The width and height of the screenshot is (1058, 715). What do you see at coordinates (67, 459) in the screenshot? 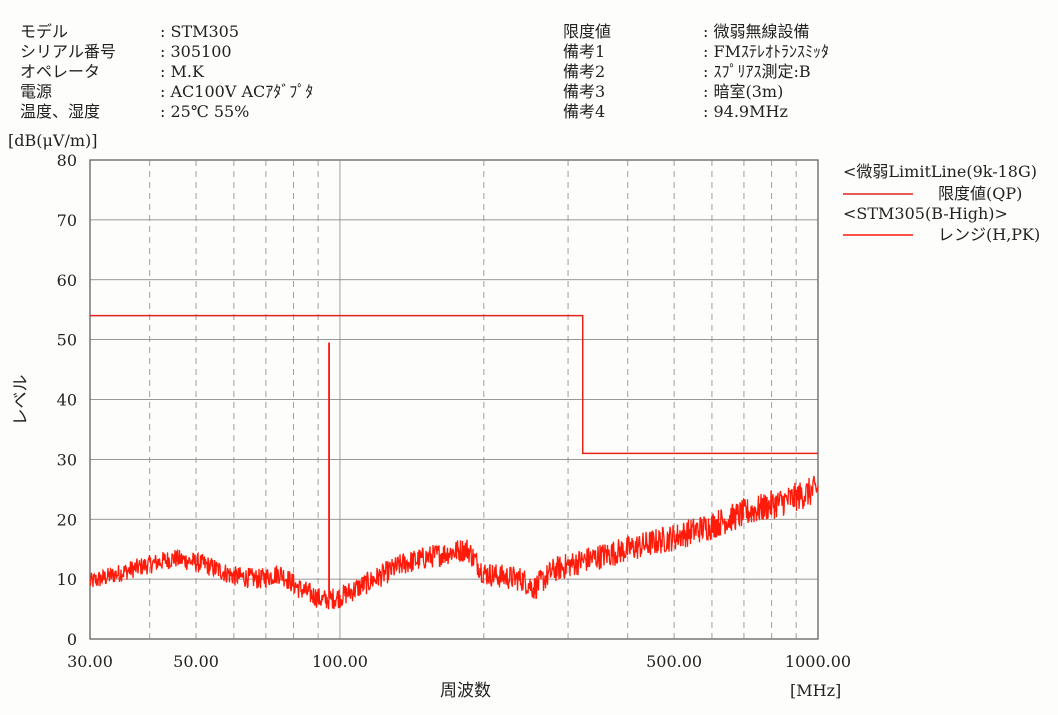
I see `y-tick-label: 30` at bounding box center [67, 459].